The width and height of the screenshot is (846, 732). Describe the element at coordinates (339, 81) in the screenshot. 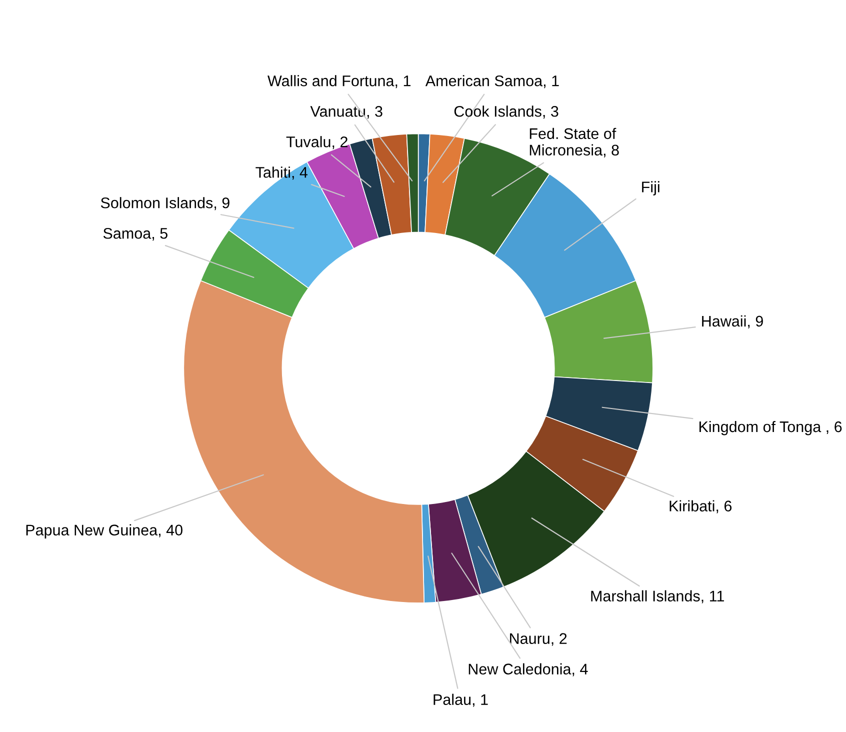

I see `slice-label: Wallis and Fortuna, 1` at that location.